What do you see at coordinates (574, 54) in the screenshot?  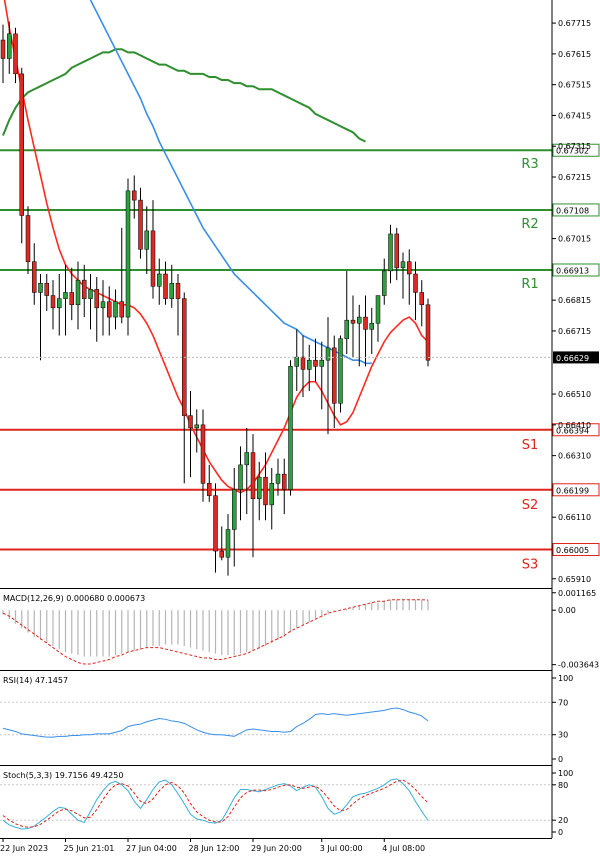 I see `price-axis-tick-label: 0.67615` at bounding box center [574, 54].